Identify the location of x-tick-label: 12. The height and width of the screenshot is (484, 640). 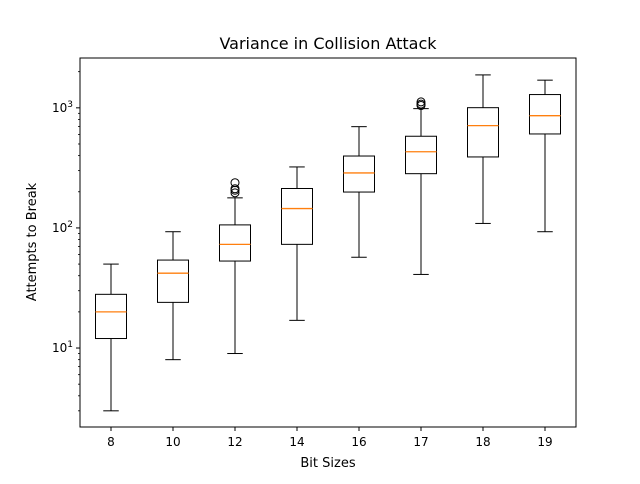
(234, 442).